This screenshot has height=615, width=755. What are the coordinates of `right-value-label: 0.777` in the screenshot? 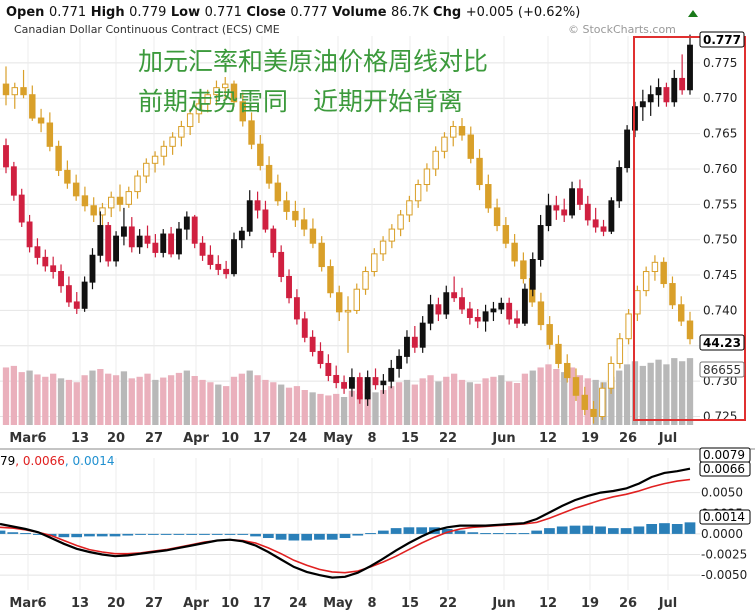 It's located at (722, 40).